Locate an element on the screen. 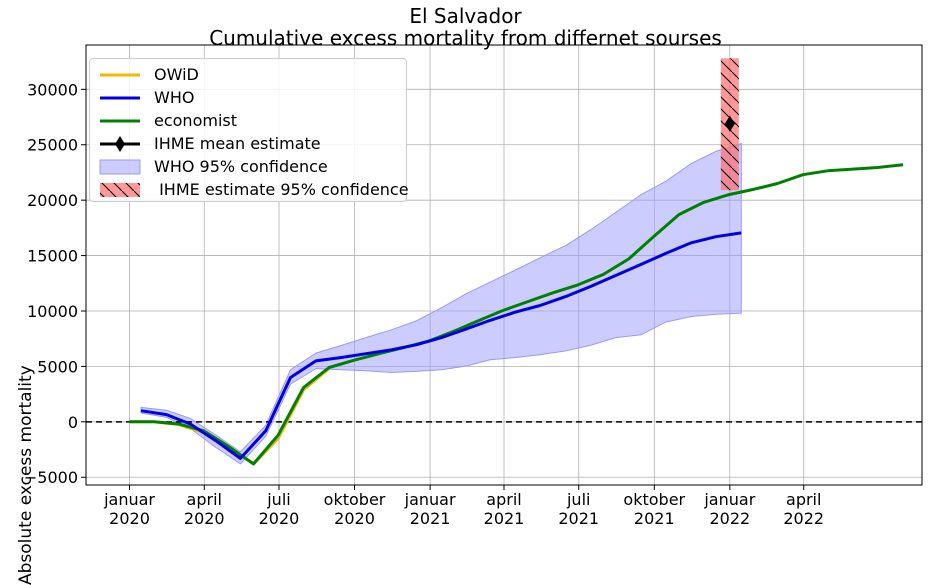  legend-item-ihme-confidence: IHME estimate 95% confidence is located at coordinates (253, 190).